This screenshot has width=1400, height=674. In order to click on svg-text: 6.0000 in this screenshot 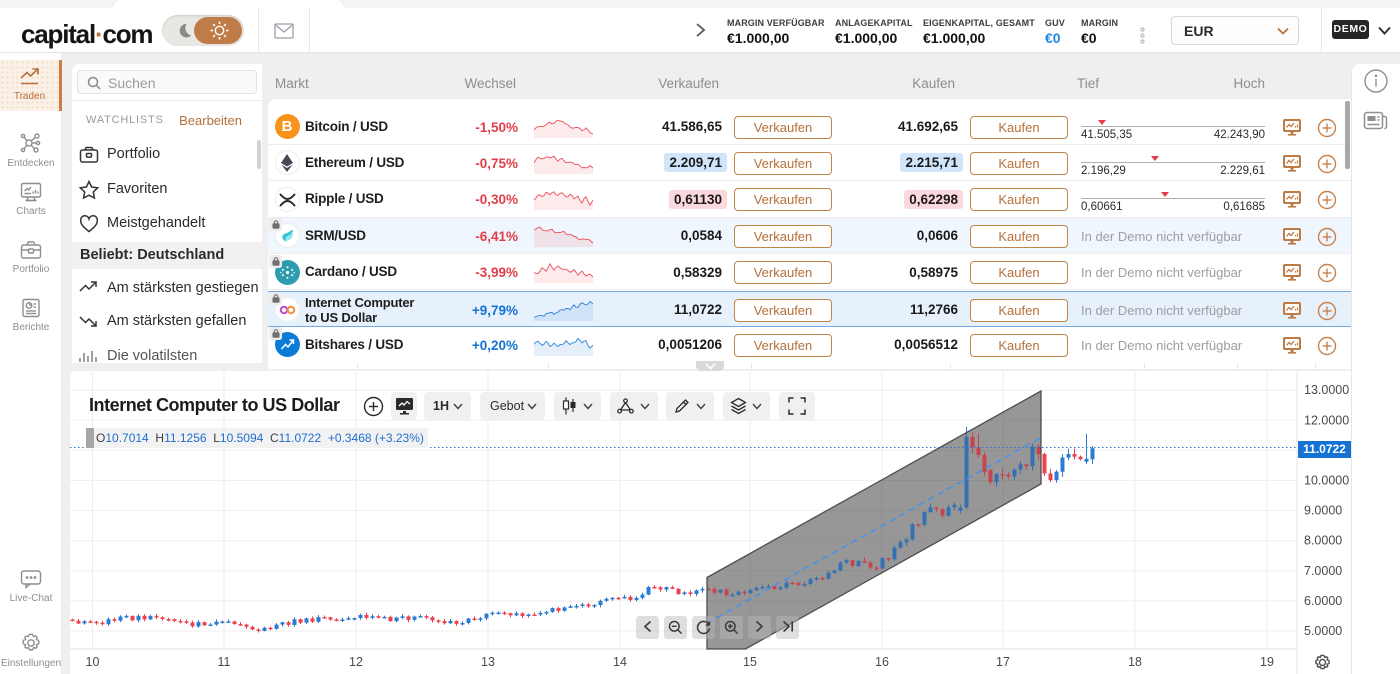, I will do `click(1323, 601)`.